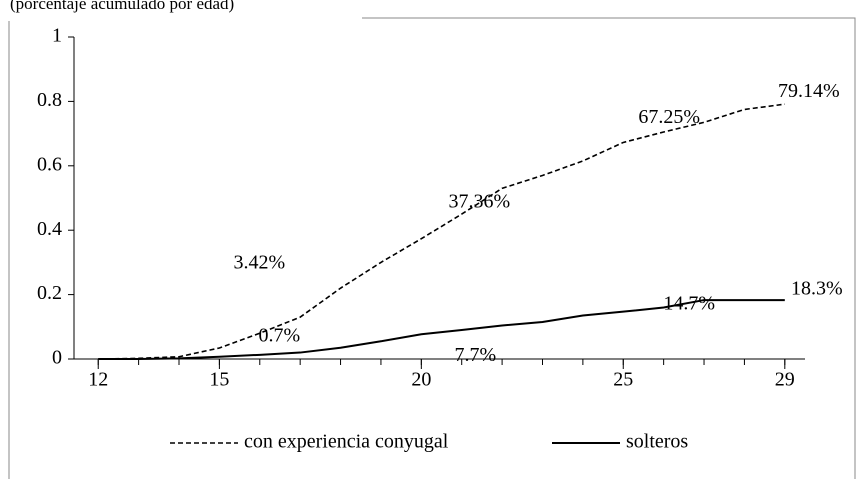 This screenshot has height=479, width=856. Describe the element at coordinates (280, 335) in the screenshot. I see `data-label: 0.7%` at that location.